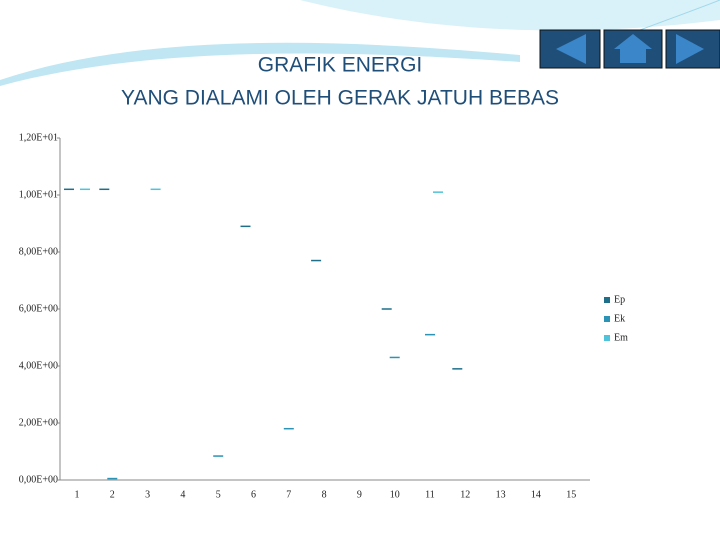 Image resolution: width=720 pixels, height=540 pixels. Describe the element at coordinates (621, 337) in the screenshot. I see `legend-label: Em` at that location.